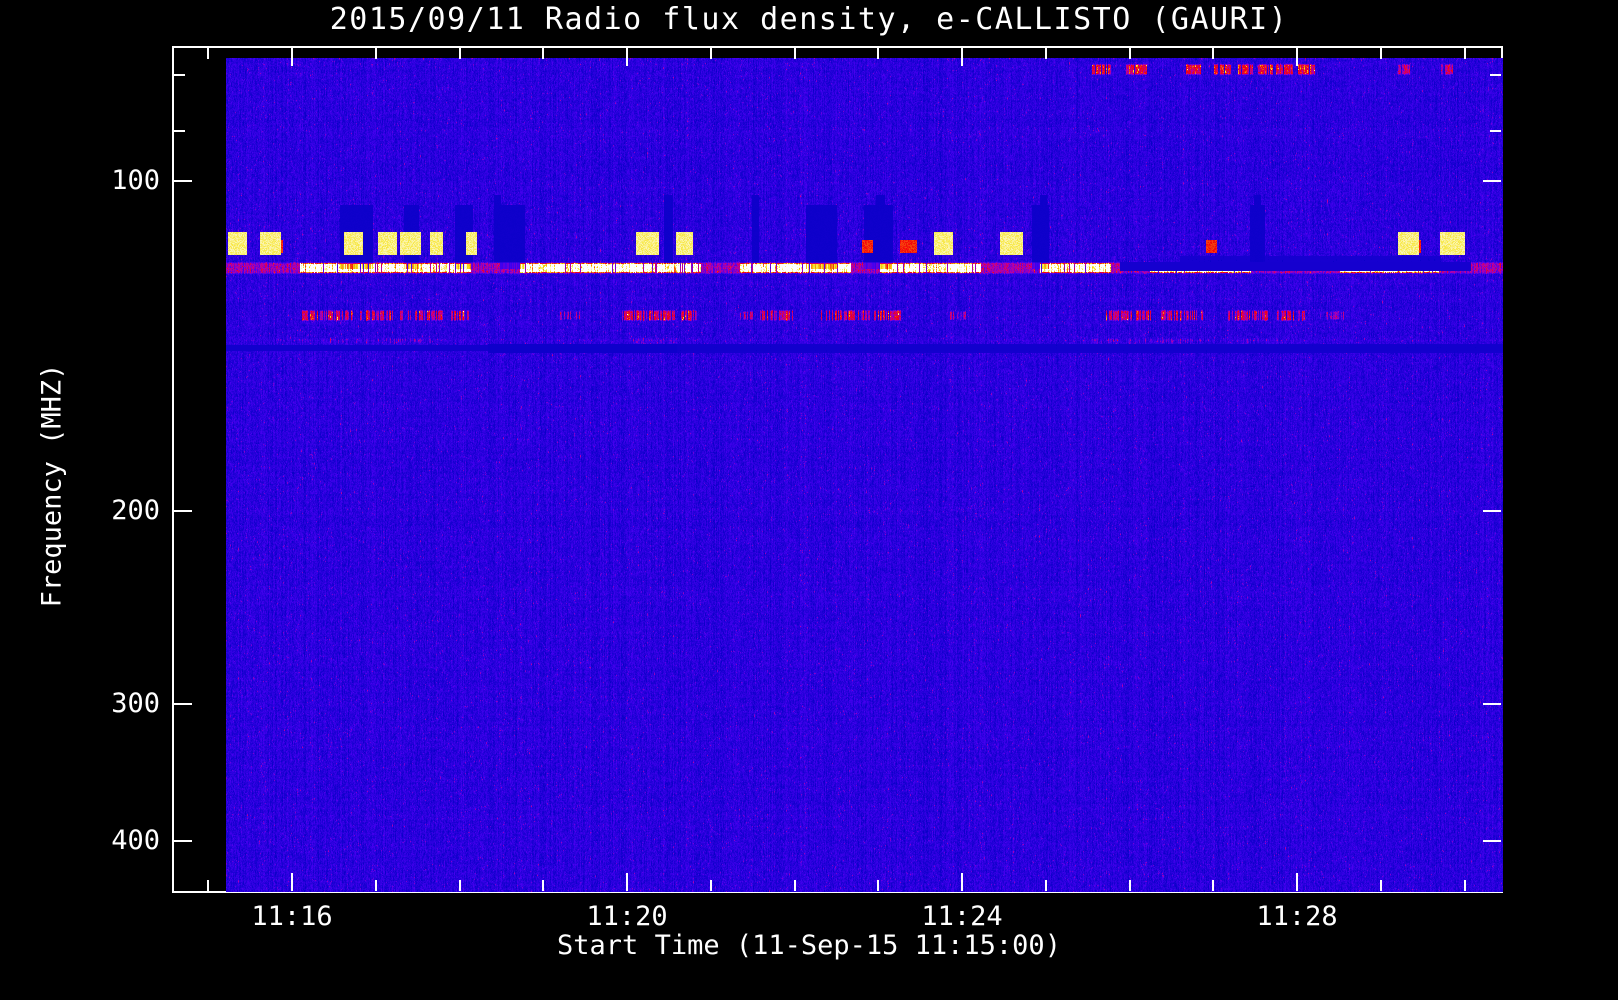 This screenshot has width=1618, height=1000. I want to click on x-tick-label-11-20: 11:20, so click(627, 916).